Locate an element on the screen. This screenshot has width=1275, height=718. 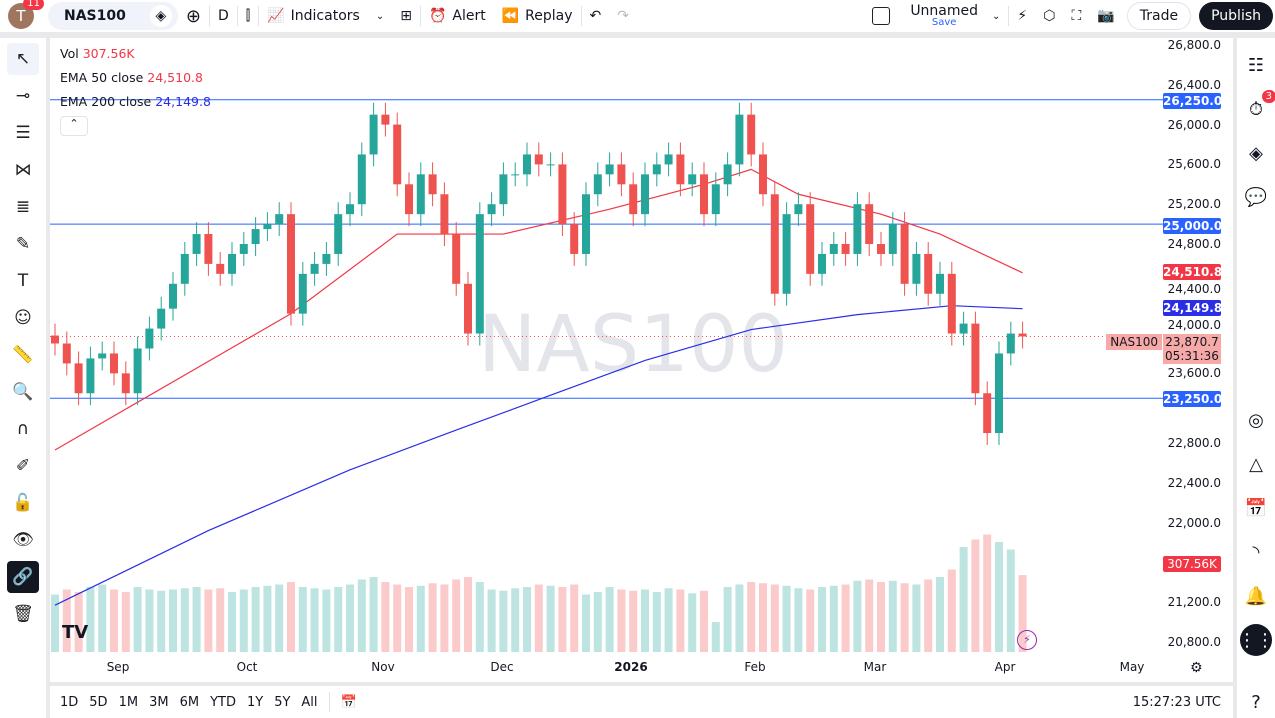
range-3m: 3M is located at coordinates (159, 702).